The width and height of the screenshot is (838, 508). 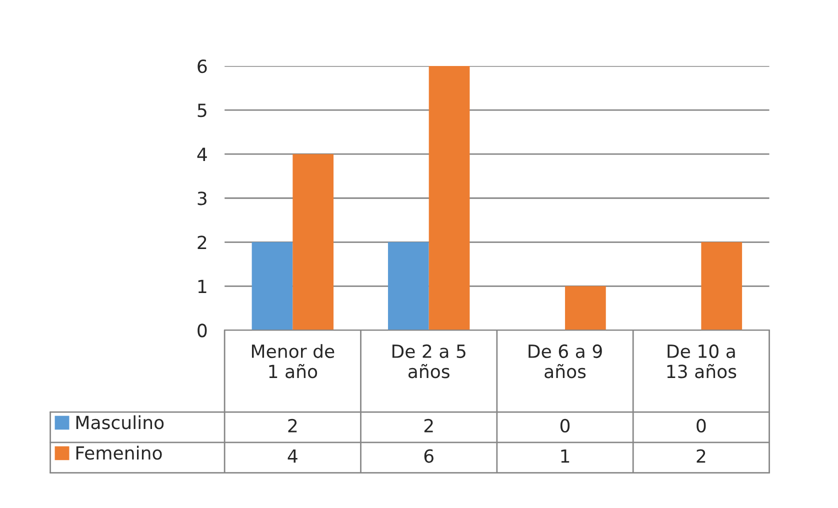 I want to click on x-tick-label: Menor de 1 año, so click(x=293, y=361).